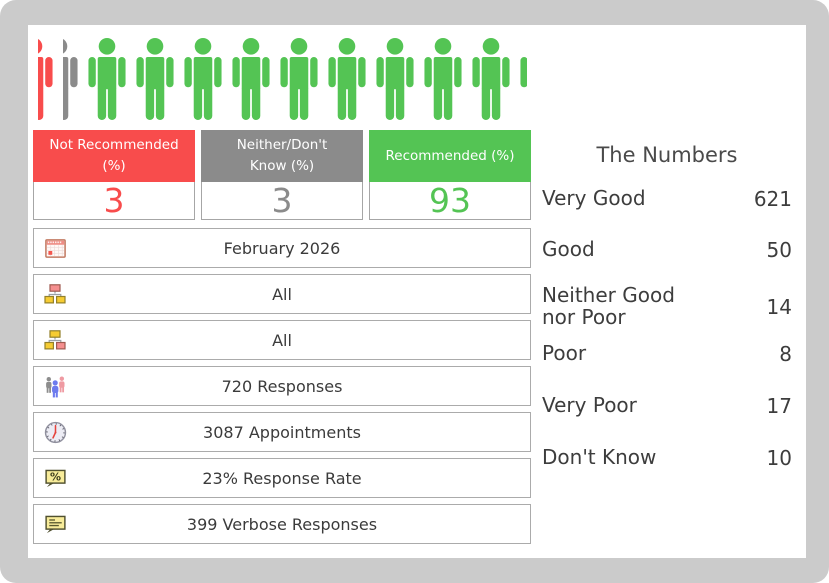  I want to click on number-label: Poor, so click(564, 353).